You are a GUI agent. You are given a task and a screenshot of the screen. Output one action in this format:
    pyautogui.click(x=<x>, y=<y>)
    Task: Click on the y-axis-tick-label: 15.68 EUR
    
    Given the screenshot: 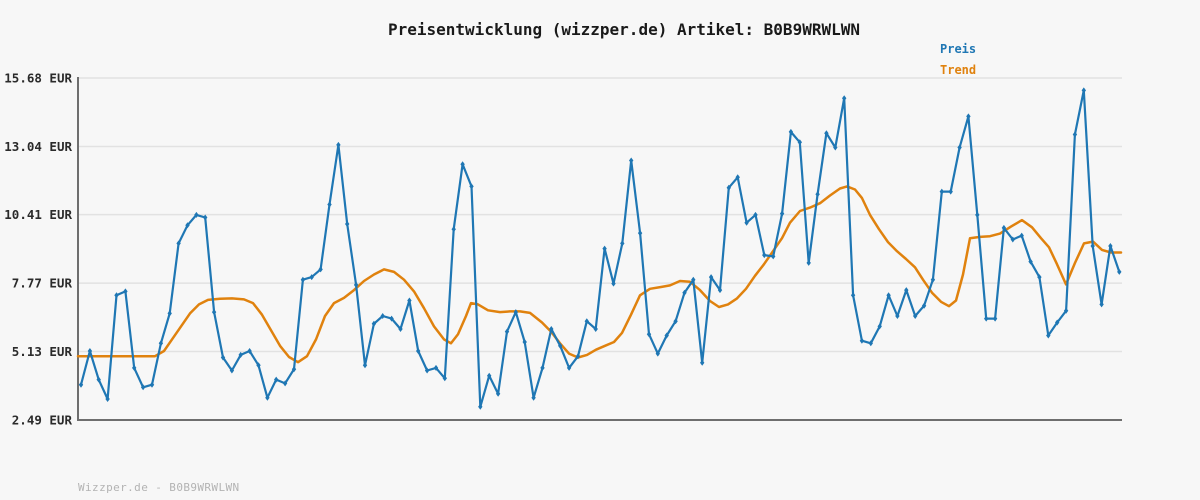 What is the action you would take?
    pyautogui.click(x=38, y=78)
    